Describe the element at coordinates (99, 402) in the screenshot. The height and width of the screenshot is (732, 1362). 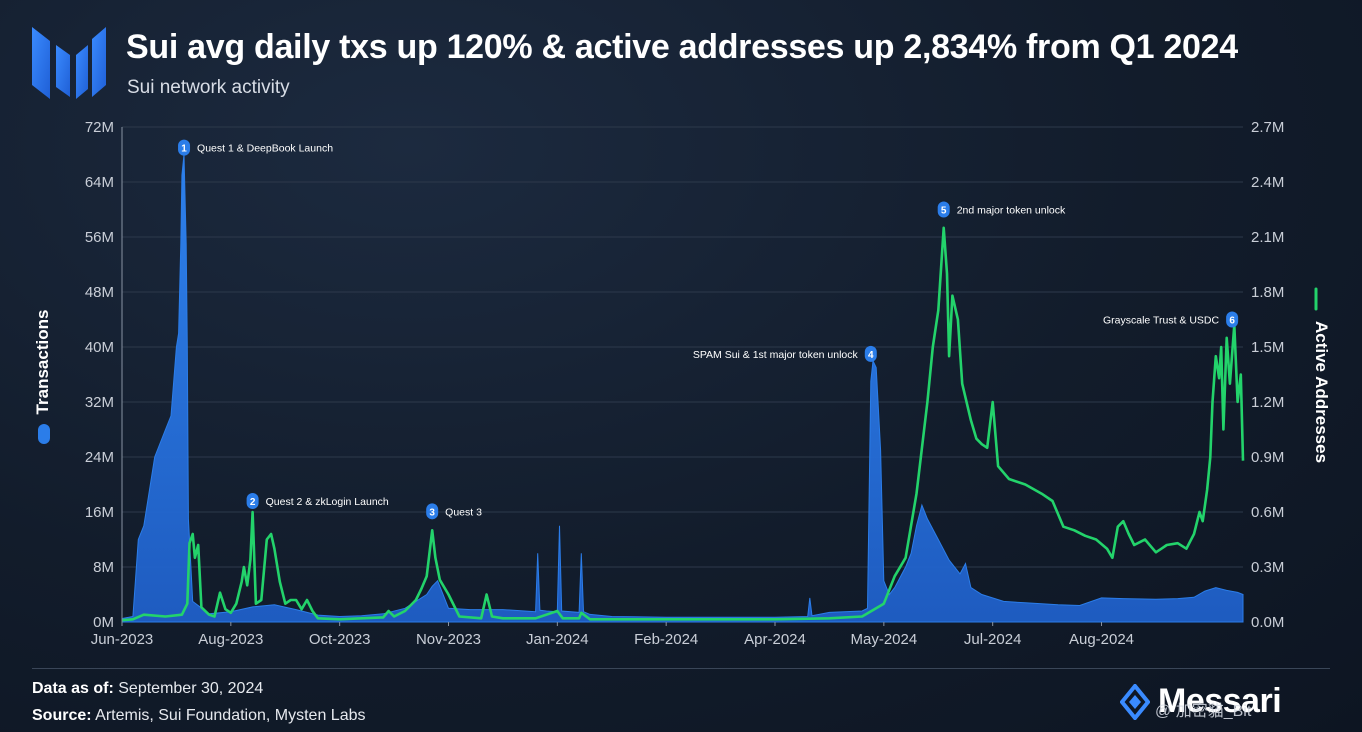
I see `y-left-tick-label: 32M` at that location.